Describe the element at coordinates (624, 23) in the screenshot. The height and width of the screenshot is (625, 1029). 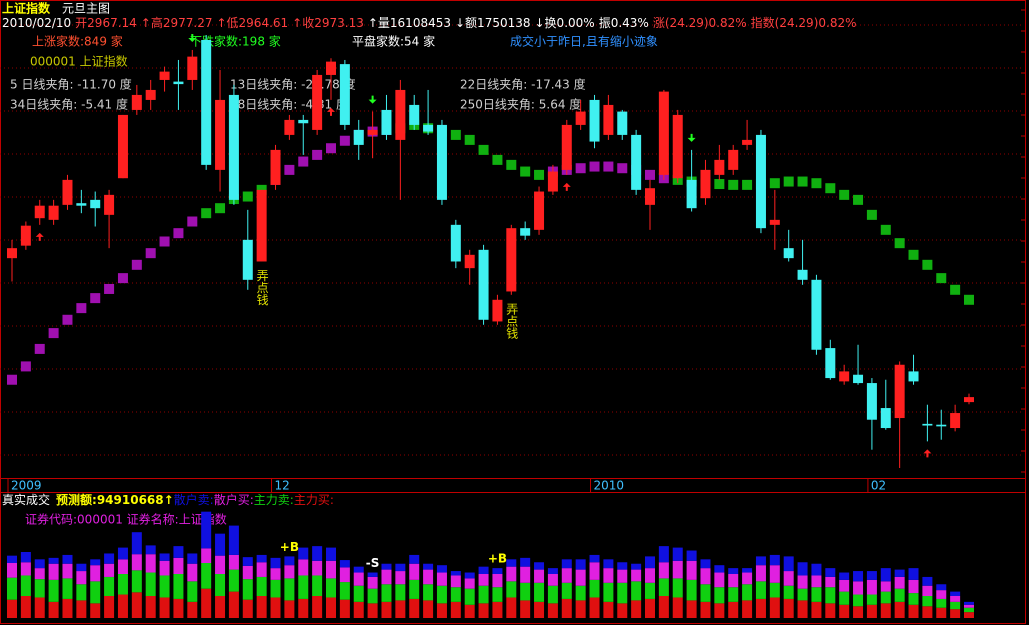
I see `quote-item: 振0.43%` at that location.